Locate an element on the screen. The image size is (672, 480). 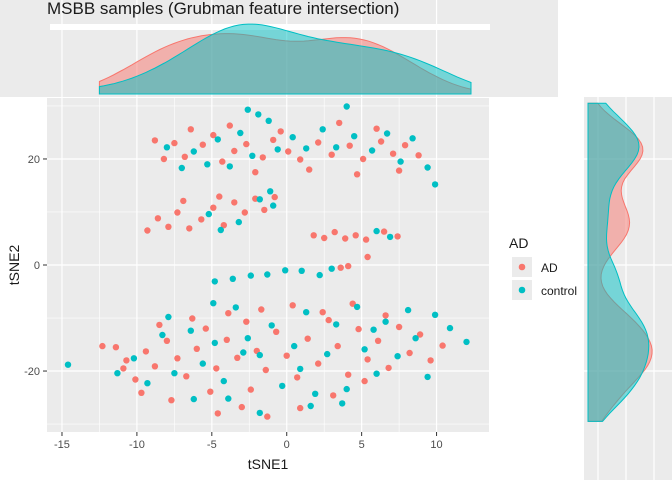
right-density-panel is located at coordinates (628, 288).